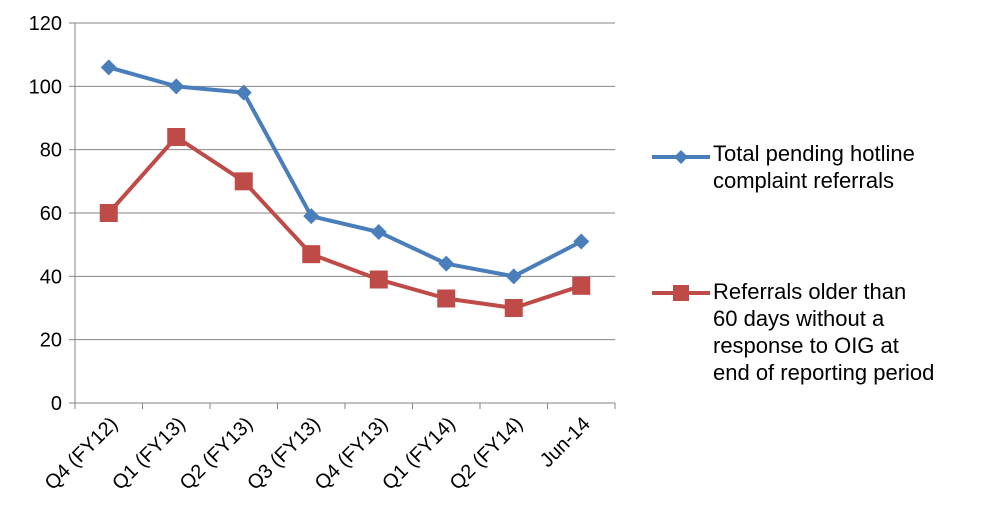 The width and height of the screenshot is (984, 521). What do you see at coordinates (149, 454) in the screenshot?
I see `x-tick-label: Q1 (FY13)` at bounding box center [149, 454].